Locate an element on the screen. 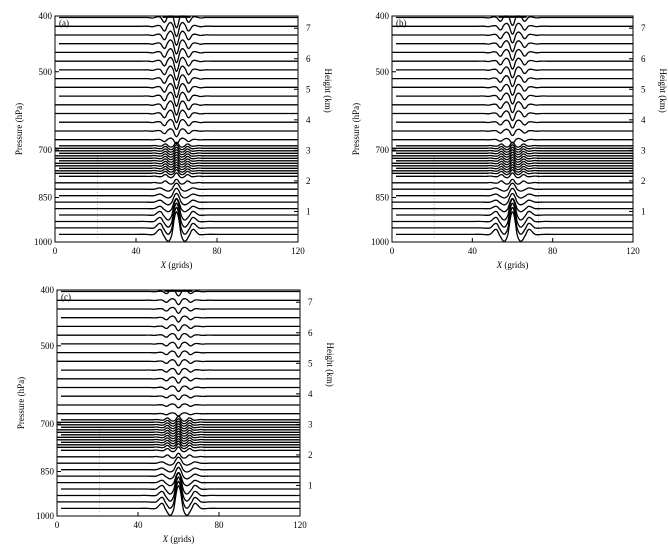  x-tick-label: 40 is located at coordinates (139, 525).